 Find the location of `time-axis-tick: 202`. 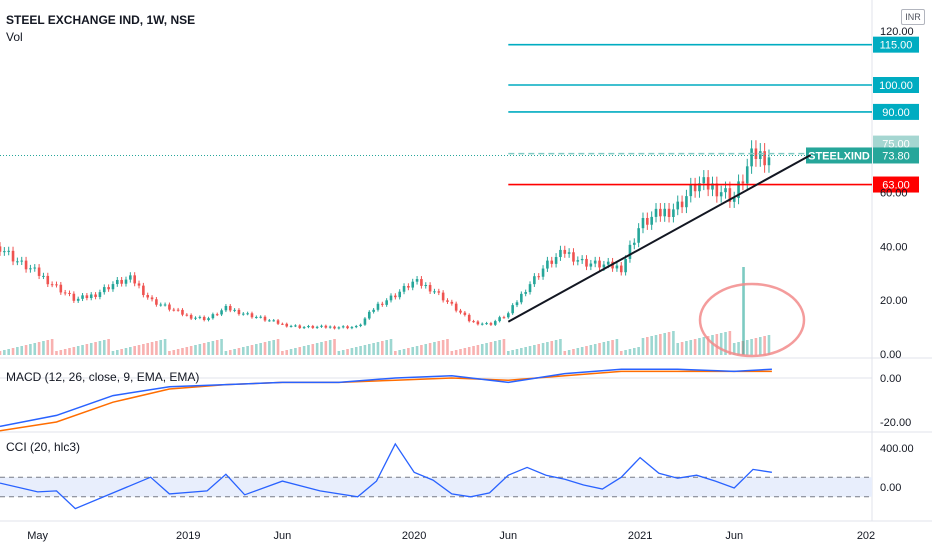

time-axis-tick: 202 is located at coordinates (866, 536).